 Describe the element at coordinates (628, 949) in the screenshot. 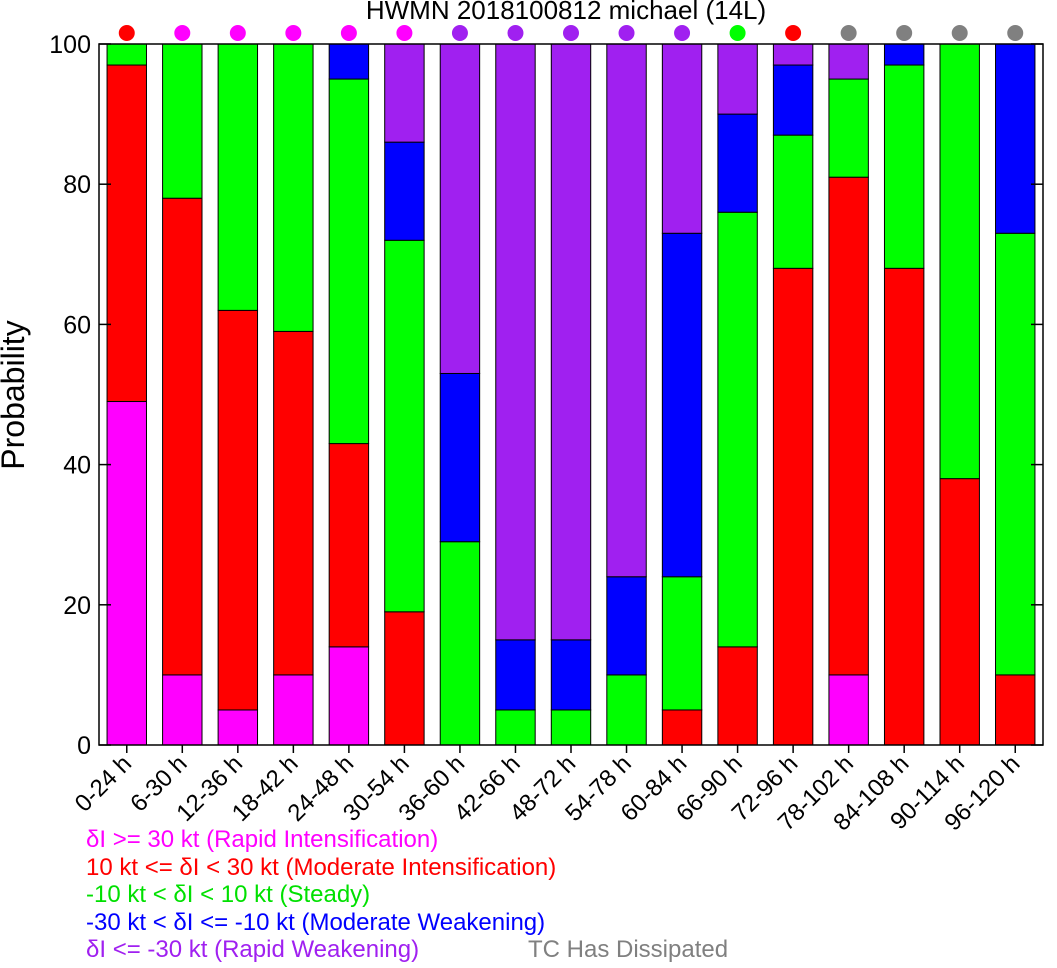

I see `legend-entry-dissipated: TC Has Dissipated` at that location.